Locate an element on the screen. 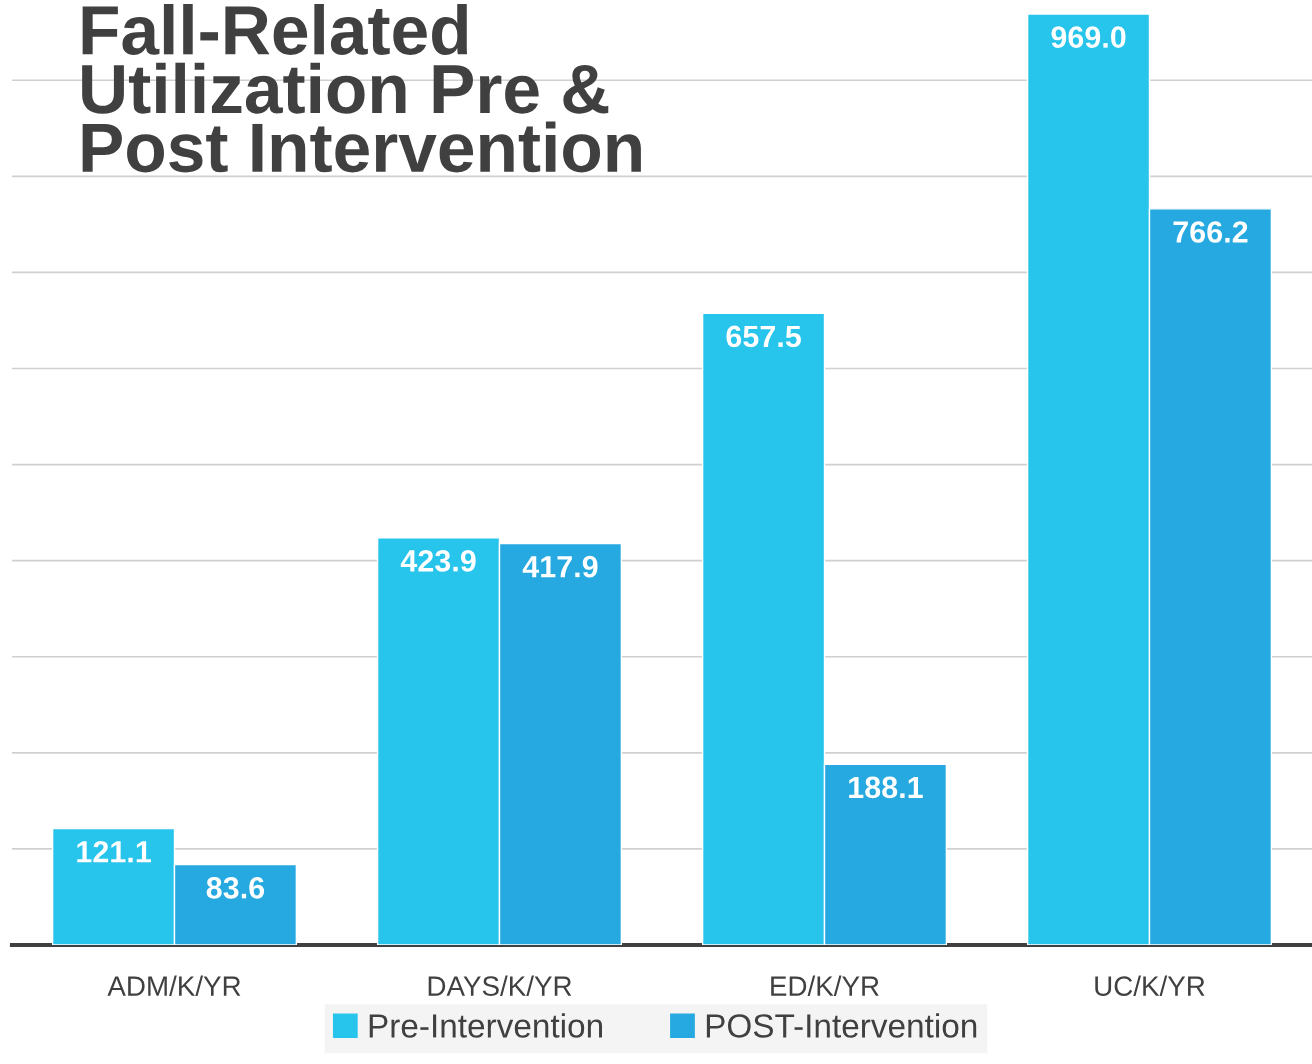  data-label: 188.1 is located at coordinates (886, 787).